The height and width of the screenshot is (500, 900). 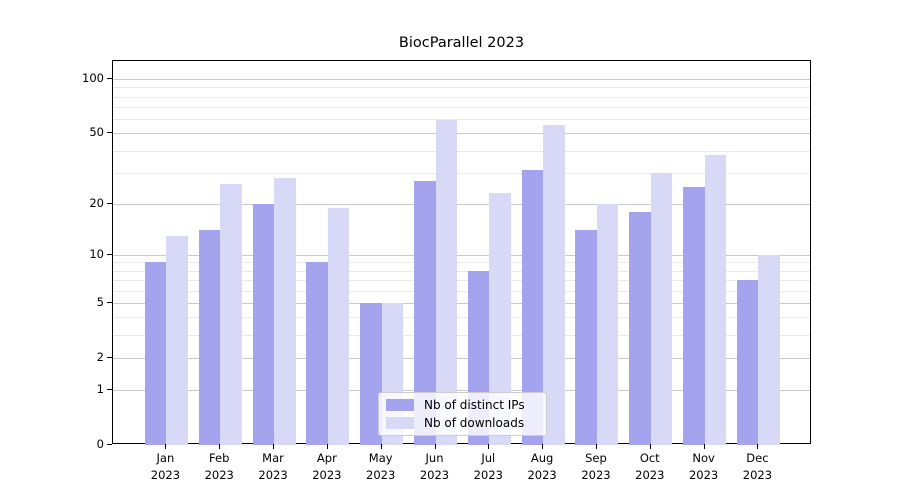 What do you see at coordinates (474, 423) in the screenshot?
I see `legend-label-downloads: Nb of downloads` at bounding box center [474, 423].